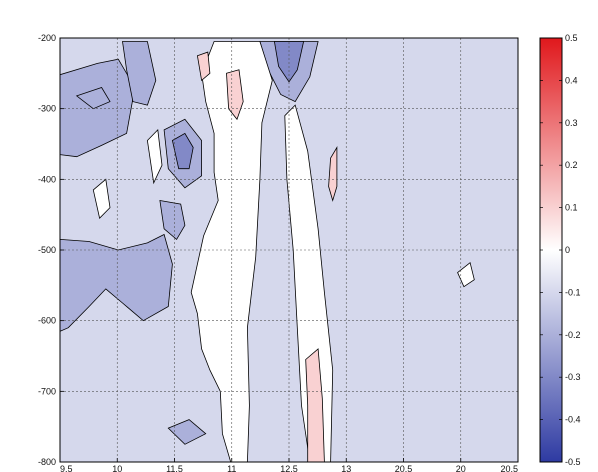 The image size is (598, 472). What do you see at coordinates (461, 468) in the screenshot?
I see `x-tick-label: 20` at bounding box center [461, 468].